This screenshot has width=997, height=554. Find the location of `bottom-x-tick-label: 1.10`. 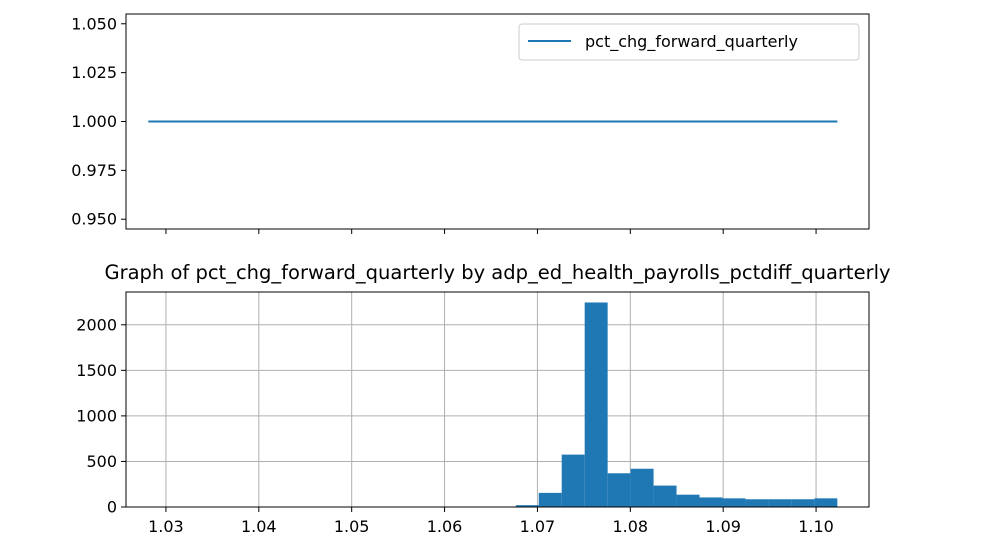

bottom-x-tick-label: 1.10 is located at coordinates (816, 526).